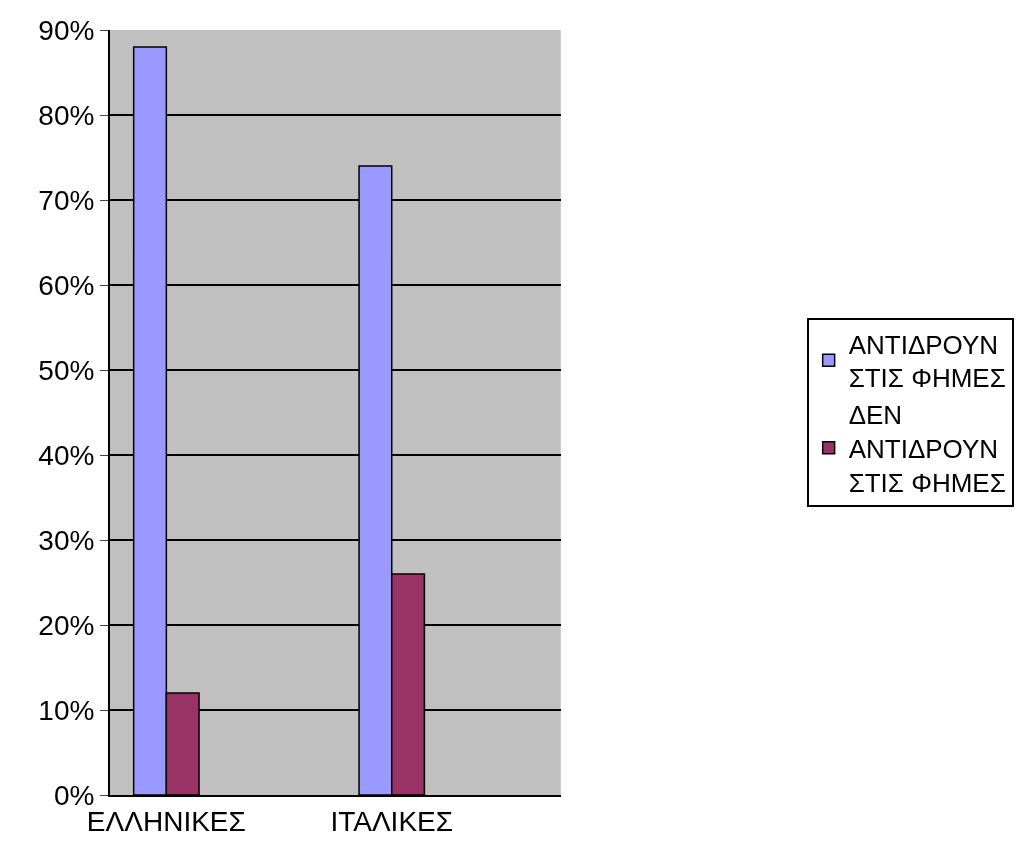  What do you see at coordinates (66, 115) in the screenshot?
I see `y-tick-label: 80%` at bounding box center [66, 115].